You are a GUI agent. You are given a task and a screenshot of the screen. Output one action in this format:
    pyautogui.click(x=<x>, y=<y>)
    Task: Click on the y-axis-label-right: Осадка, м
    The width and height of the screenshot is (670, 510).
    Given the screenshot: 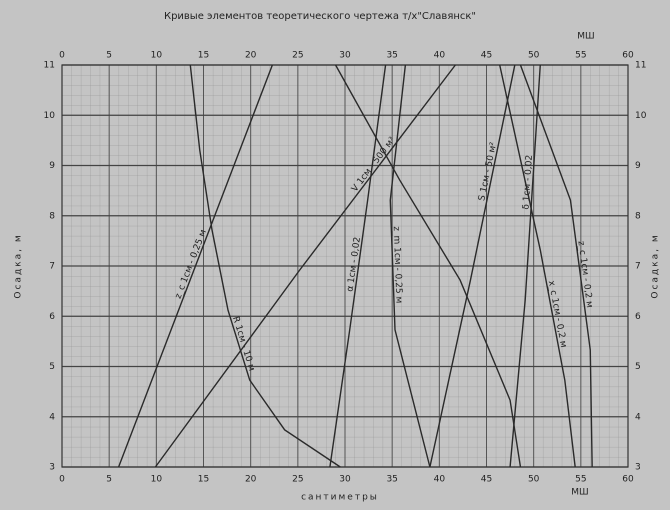 What is the action you would take?
    pyautogui.click(x=656, y=265)
    